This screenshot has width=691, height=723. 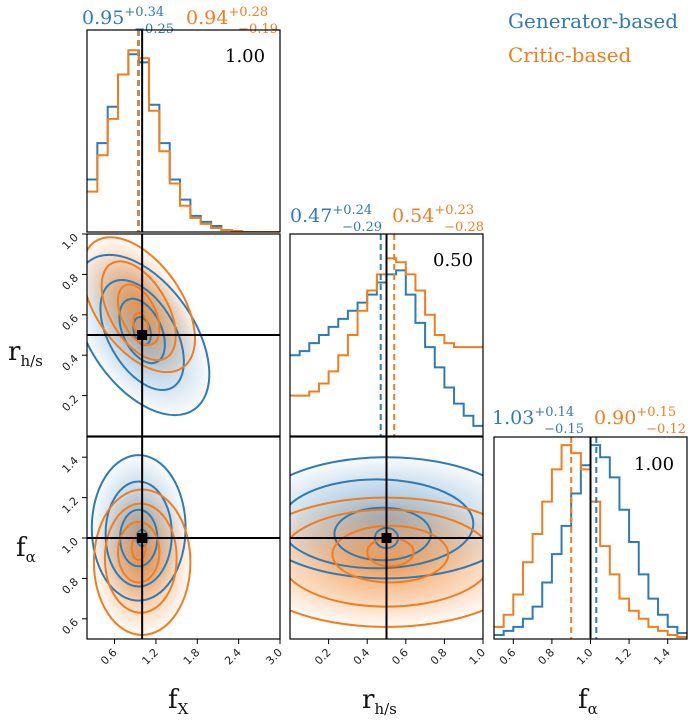 What do you see at coordinates (150, 657) in the screenshot?
I see `xtick-label-fX-1: 1.2` at bounding box center [150, 657].